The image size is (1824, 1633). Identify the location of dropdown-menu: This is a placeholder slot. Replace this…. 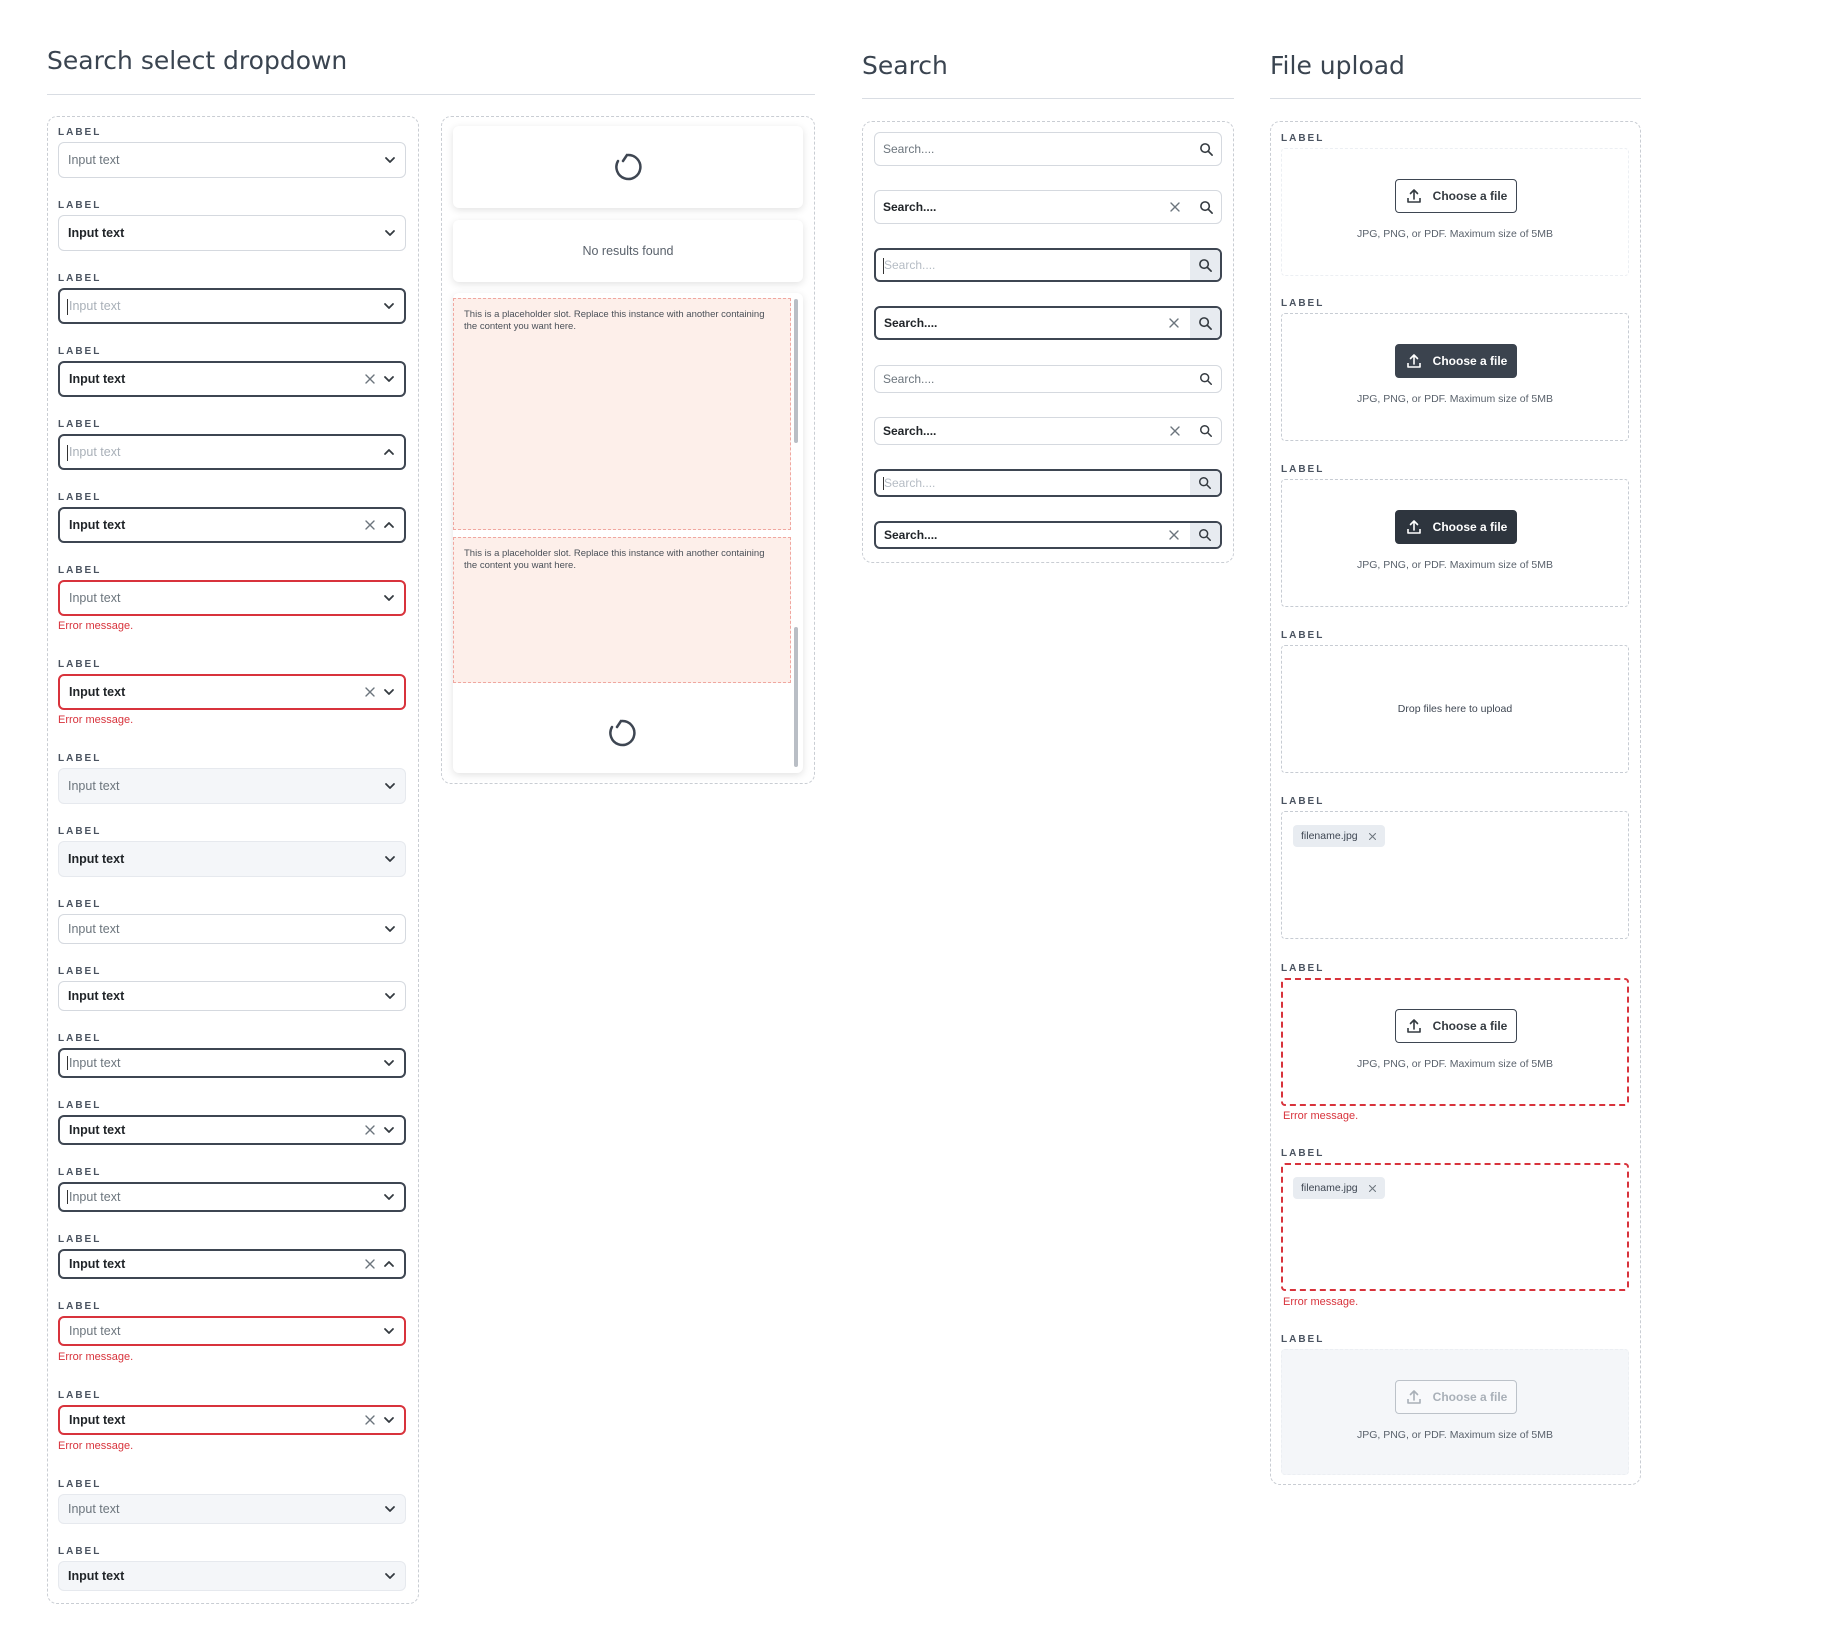
(628, 533).